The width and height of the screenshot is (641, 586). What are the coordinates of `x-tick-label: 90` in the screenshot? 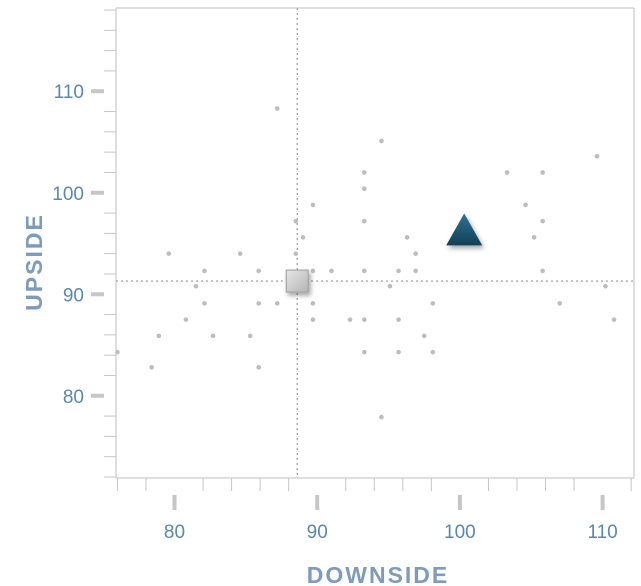 It's located at (317, 532).